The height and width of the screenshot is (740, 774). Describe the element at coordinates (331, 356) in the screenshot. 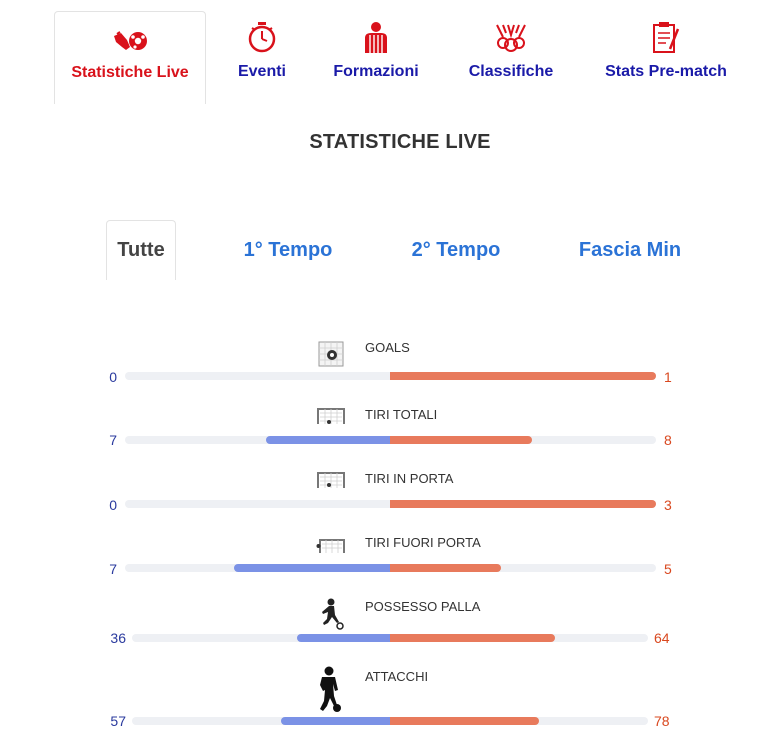

I see `goal-net-icon` at that location.